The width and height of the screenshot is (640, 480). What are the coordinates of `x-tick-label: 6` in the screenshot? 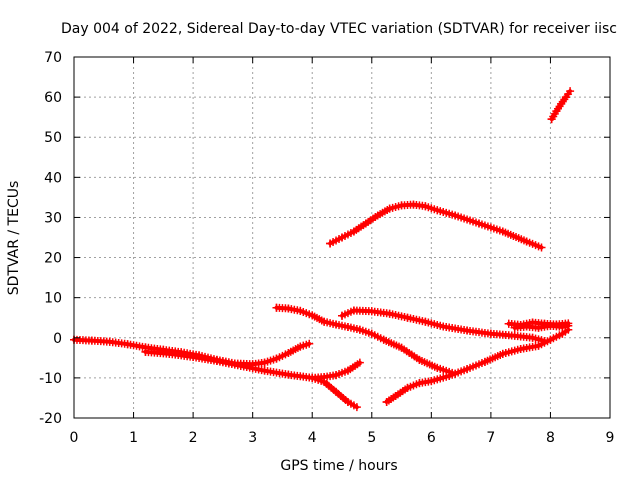 It's located at (431, 438).